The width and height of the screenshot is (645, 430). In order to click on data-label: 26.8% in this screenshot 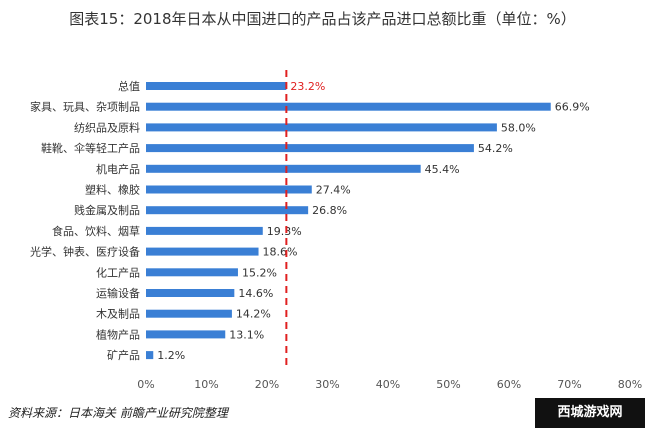, I will do `click(329, 210)`.